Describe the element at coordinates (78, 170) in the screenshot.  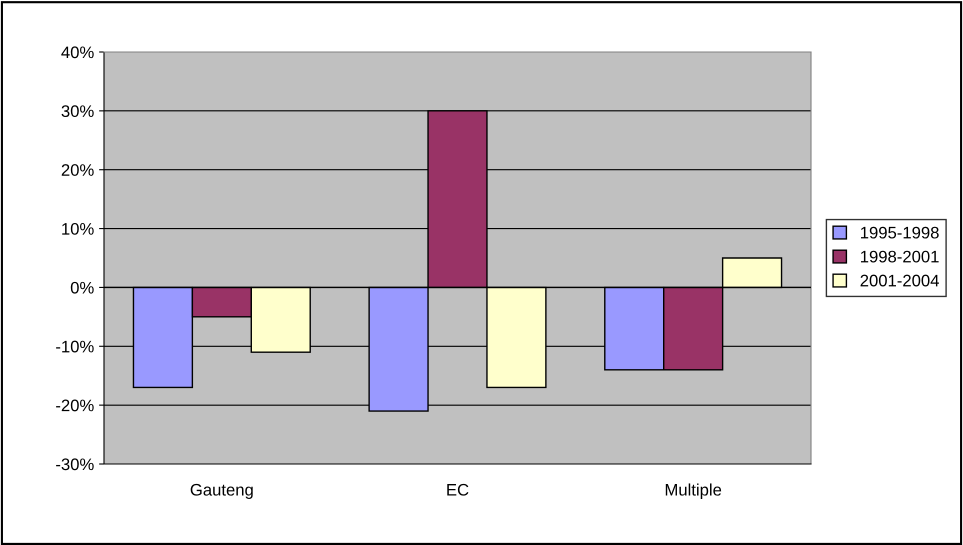
I see `y-tick-label: 20%` at that location.